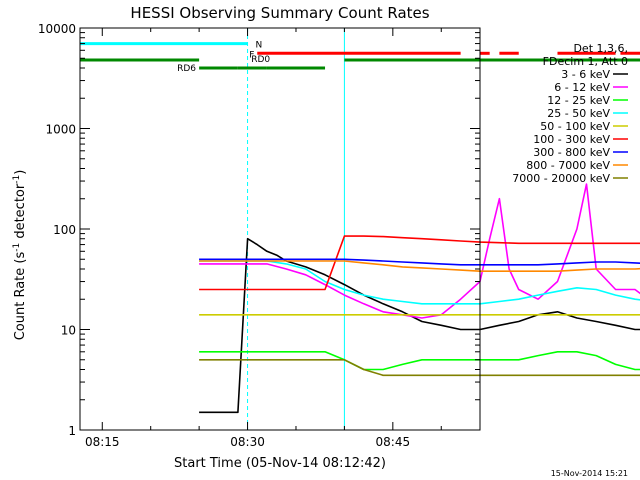 This screenshot has height=480, width=640. I want to click on legend-label-4: 50 - 100 keV, so click(575, 126).